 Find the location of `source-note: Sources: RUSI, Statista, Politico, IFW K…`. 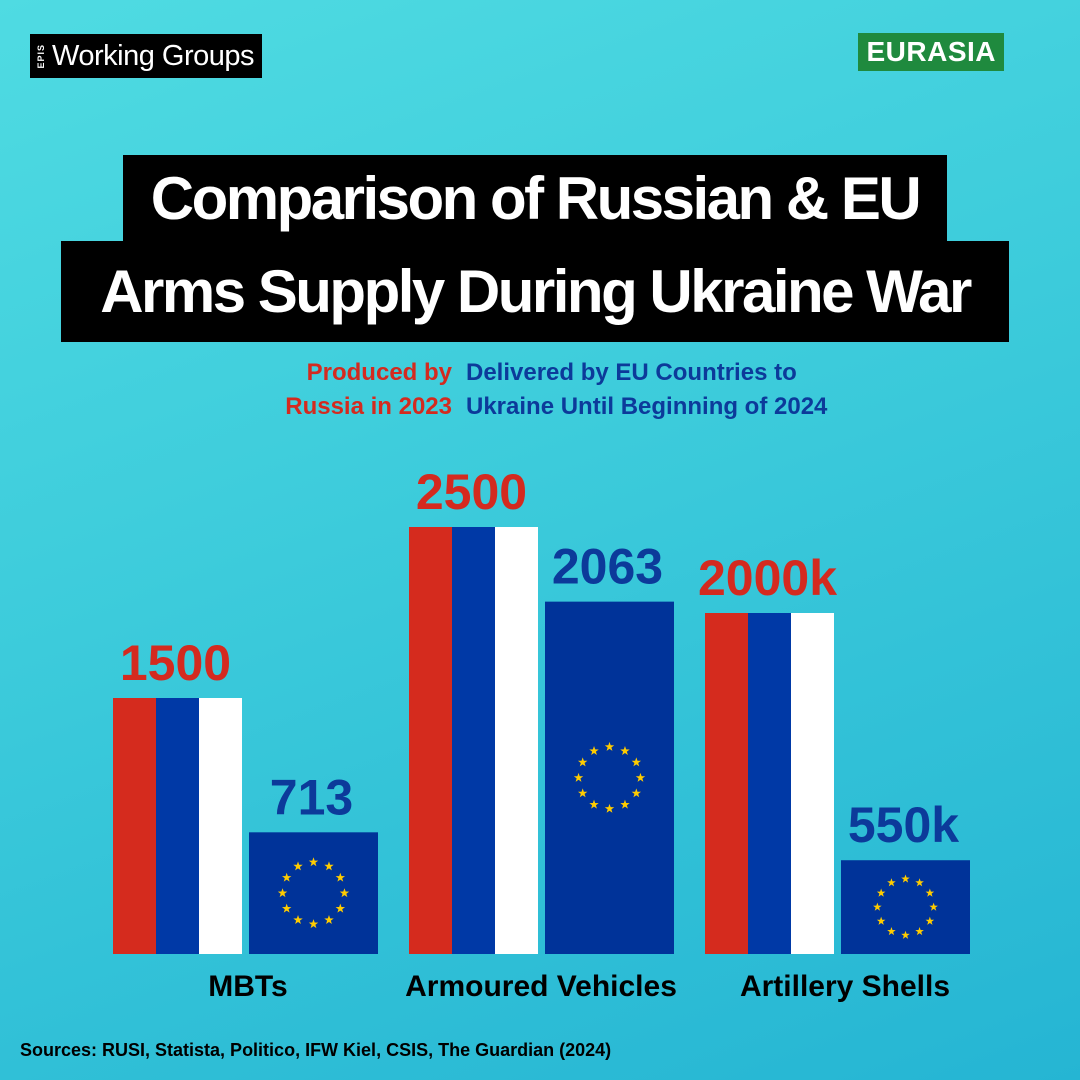

source-note: Sources: RUSI, Statista, Politico, IFW K… is located at coordinates (316, 1050).